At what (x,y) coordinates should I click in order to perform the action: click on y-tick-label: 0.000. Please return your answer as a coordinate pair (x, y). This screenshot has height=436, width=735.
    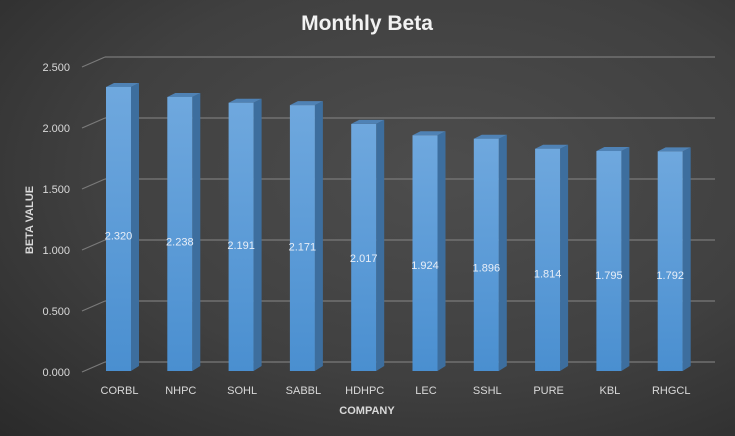
    Looking at the image, I should click on (56, 373).